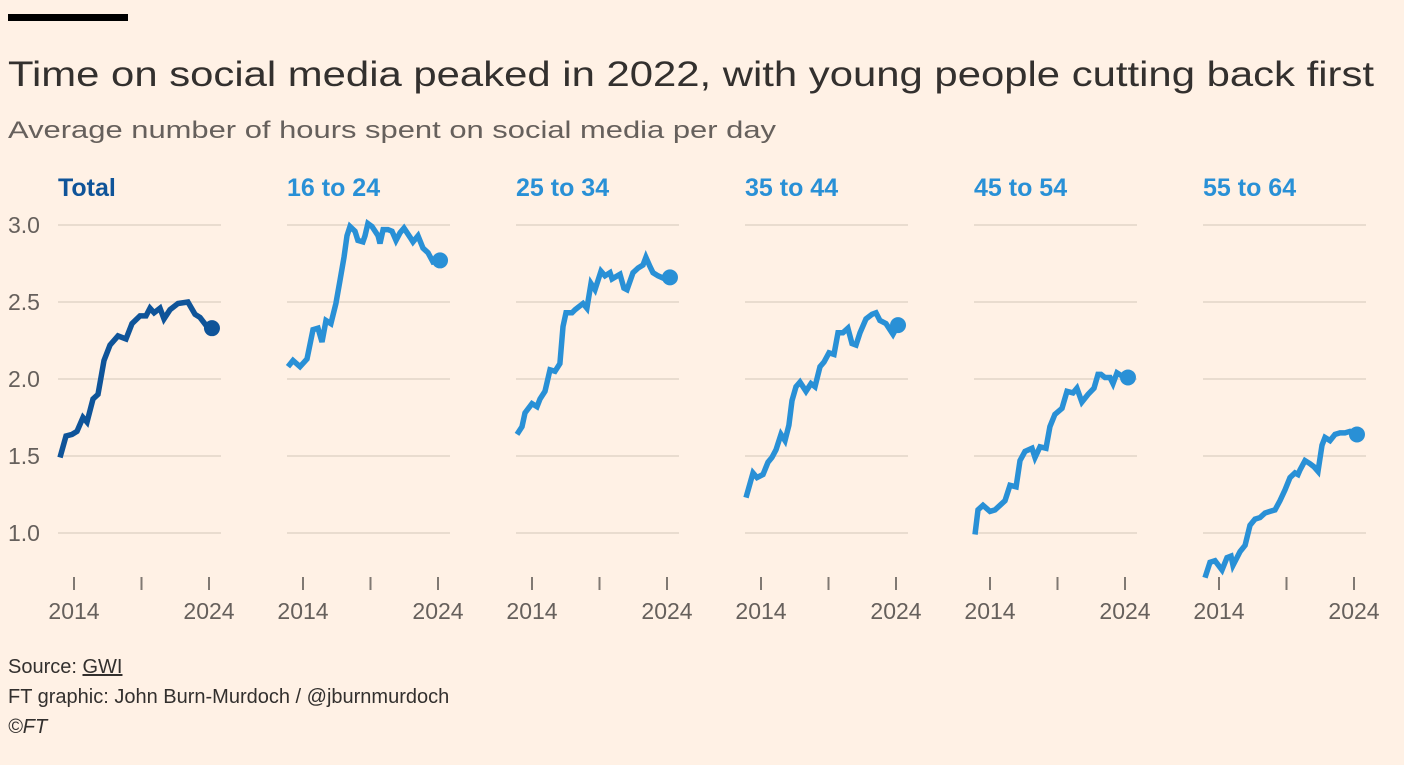  Describe the element at coordinates (24, 456) in the screenshot. I see `y-tick-label: 1.5` at that location.